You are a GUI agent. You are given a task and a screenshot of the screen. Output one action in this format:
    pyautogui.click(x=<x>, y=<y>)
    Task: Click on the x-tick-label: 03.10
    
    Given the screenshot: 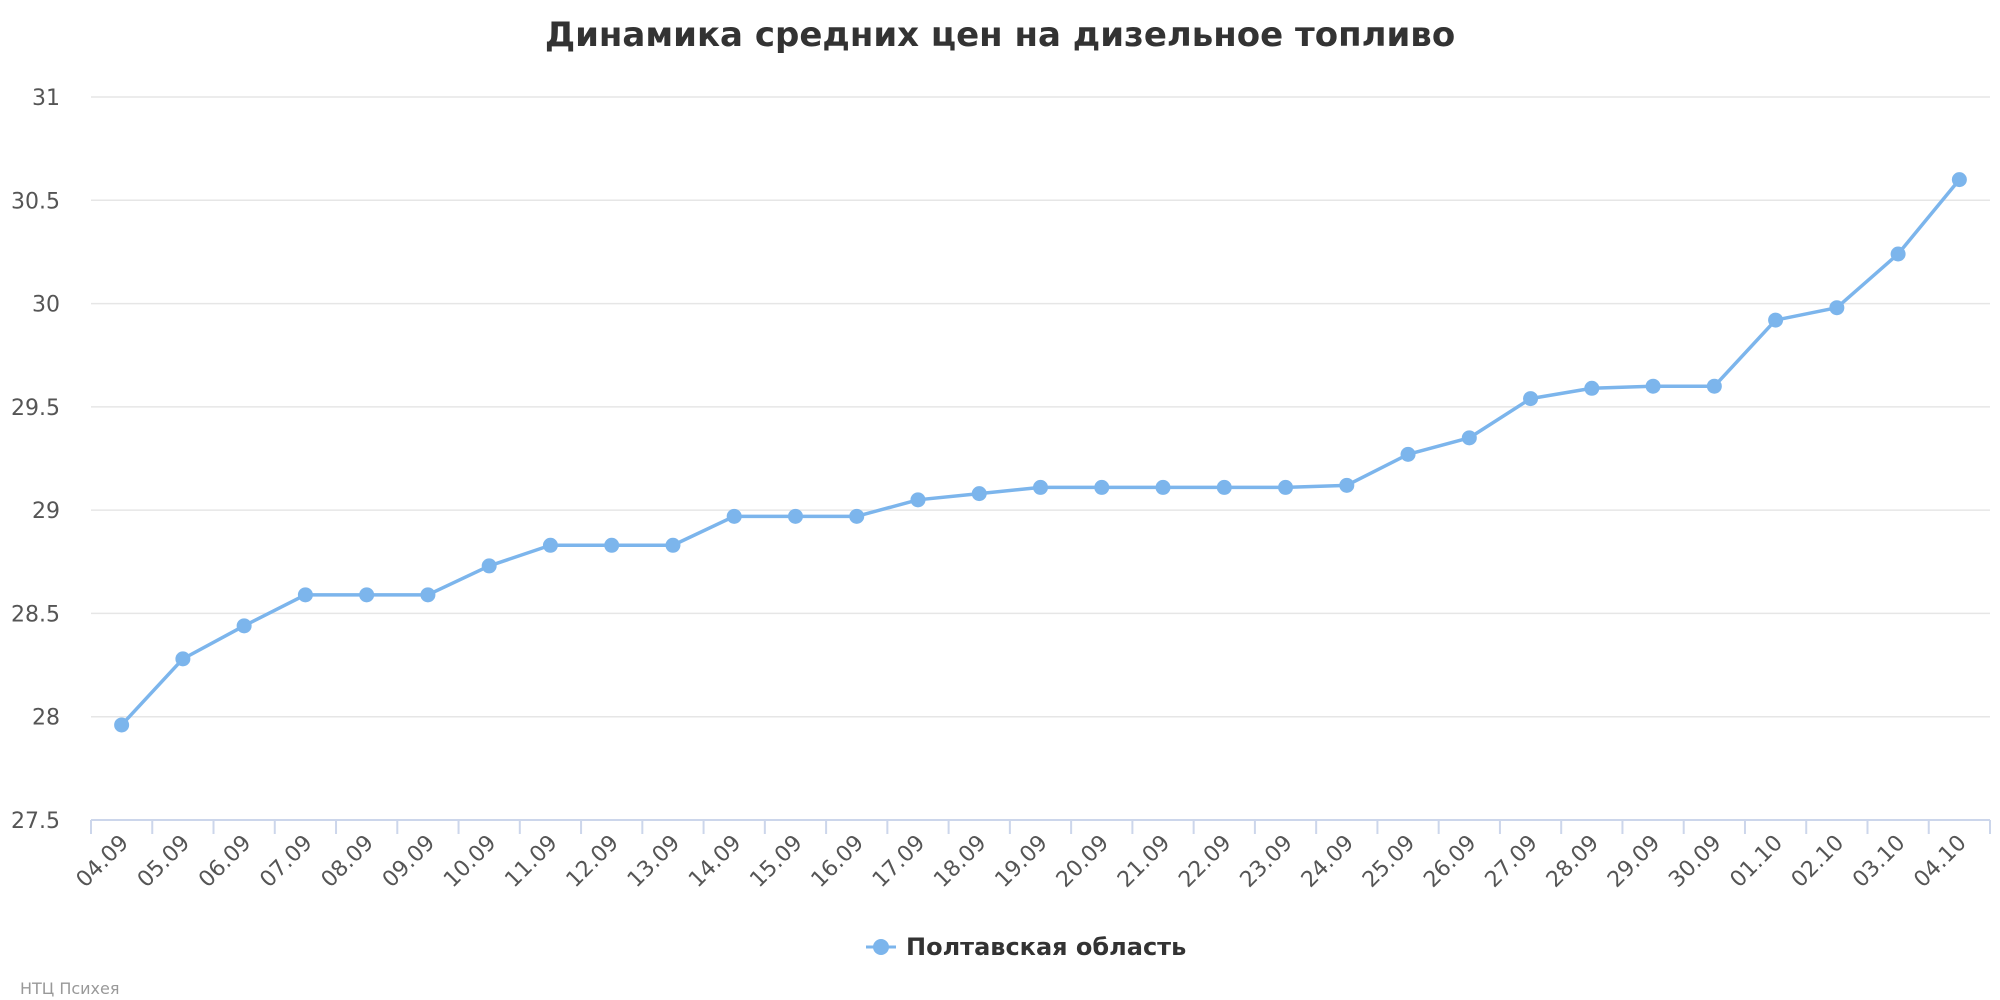 What is the action you would take?
    pyautogui.click(x=1879, y=862)
    